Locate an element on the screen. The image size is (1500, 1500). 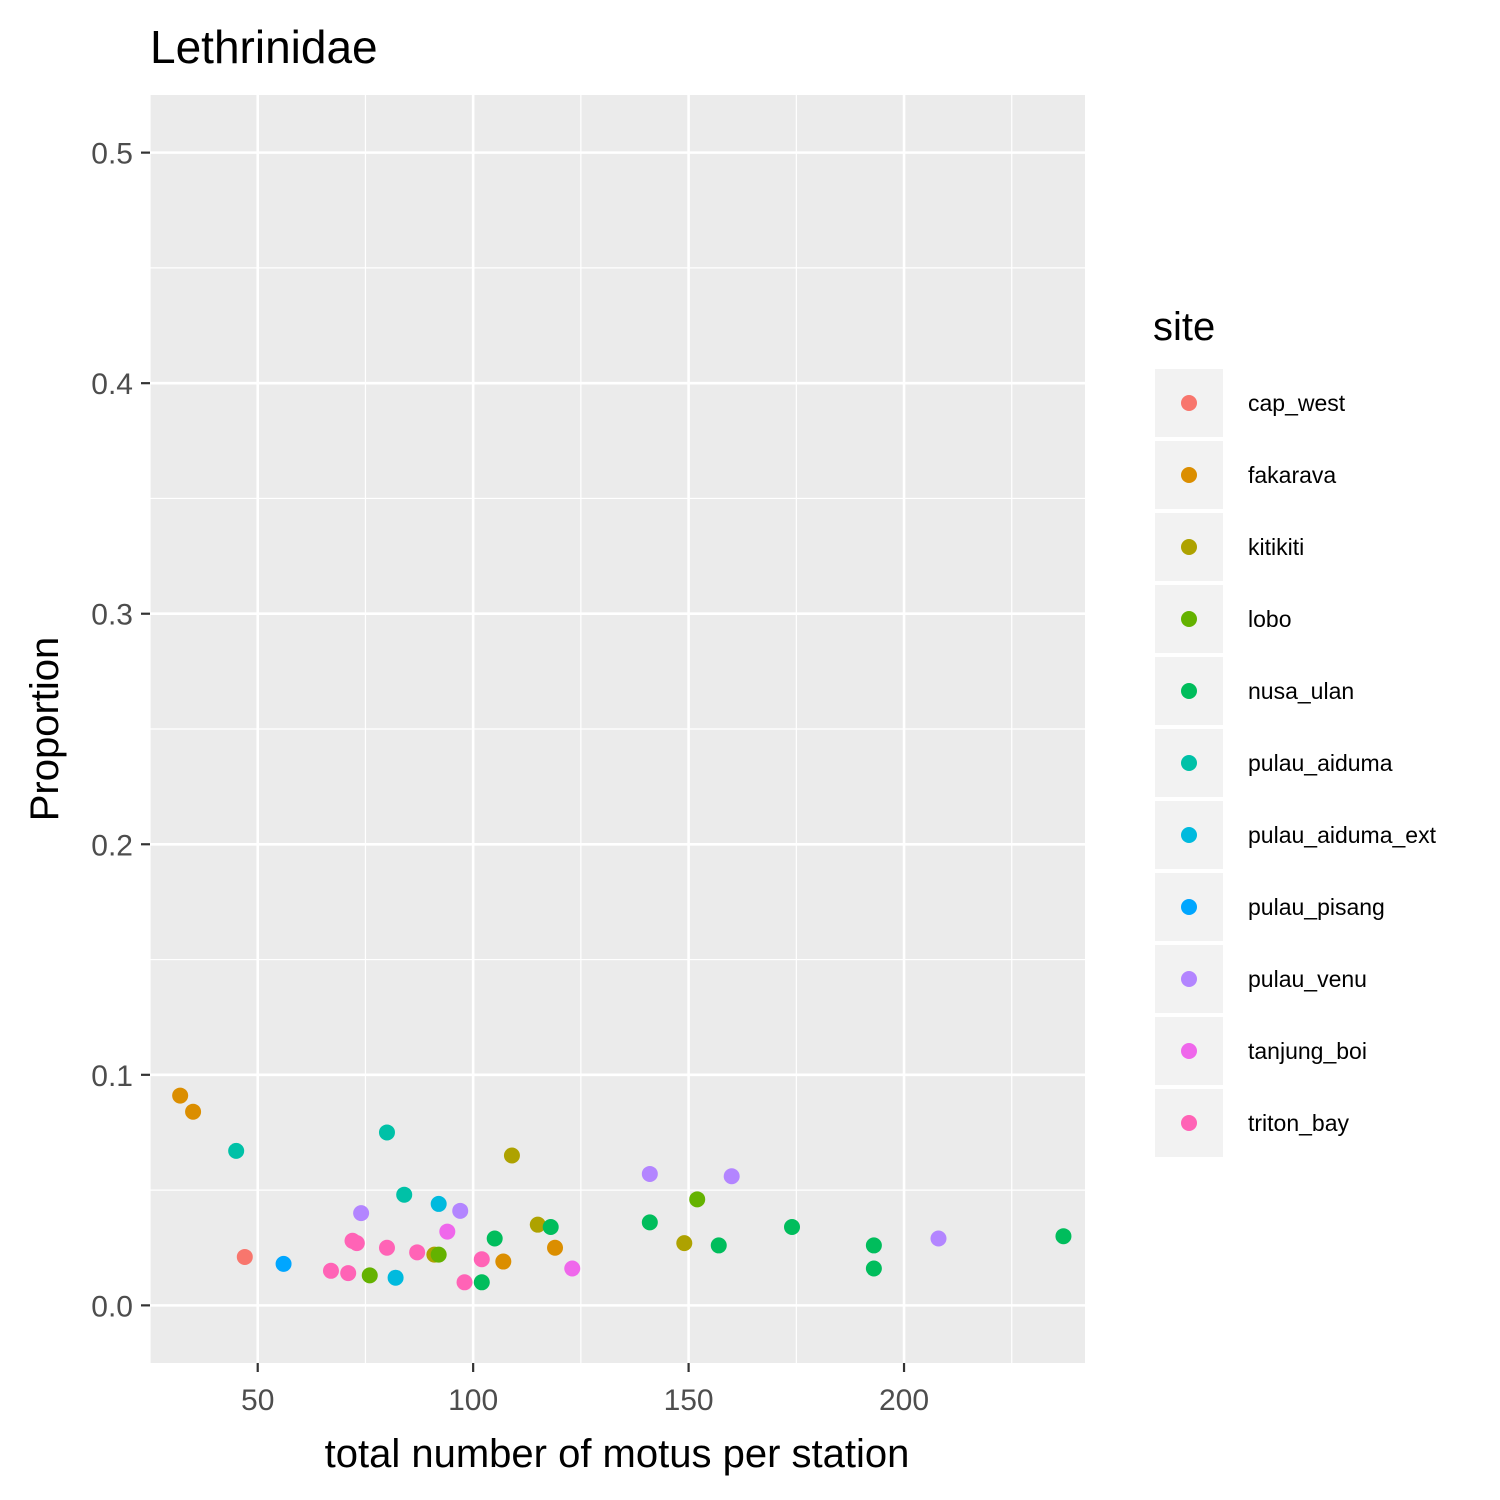
legend-item-pulau_pisang: pulau_pisang is located at coordinates (1270, 907).